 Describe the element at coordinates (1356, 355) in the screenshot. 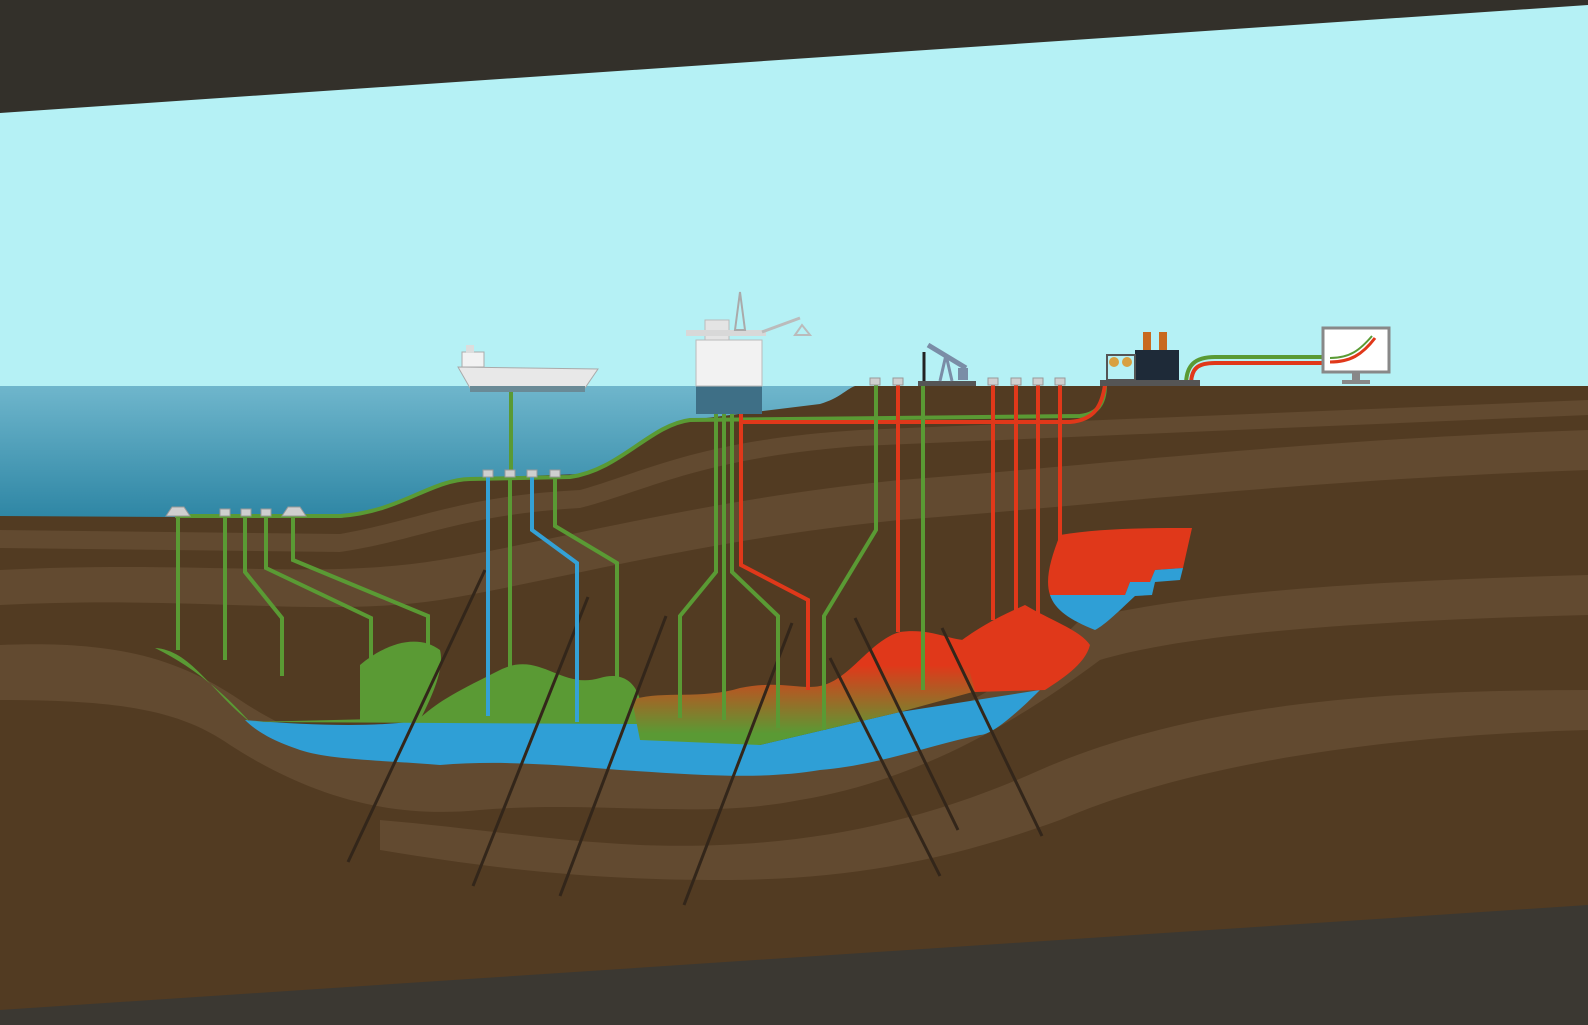

I see `monitor` at that location.